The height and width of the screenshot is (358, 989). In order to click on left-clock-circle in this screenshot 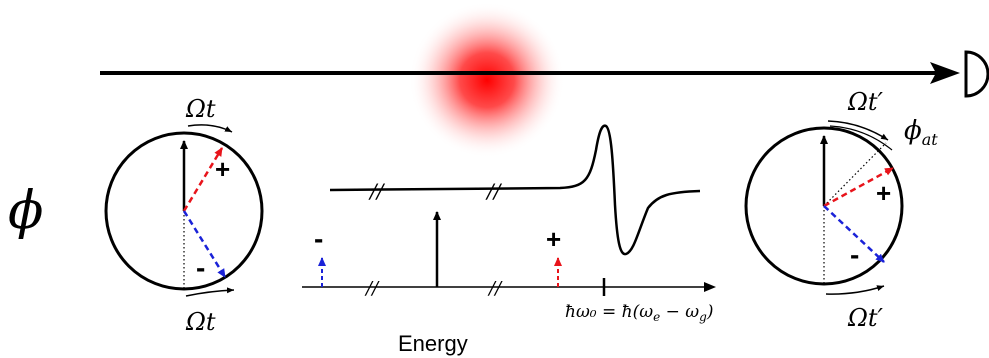, I will do `click(184, 211)`.